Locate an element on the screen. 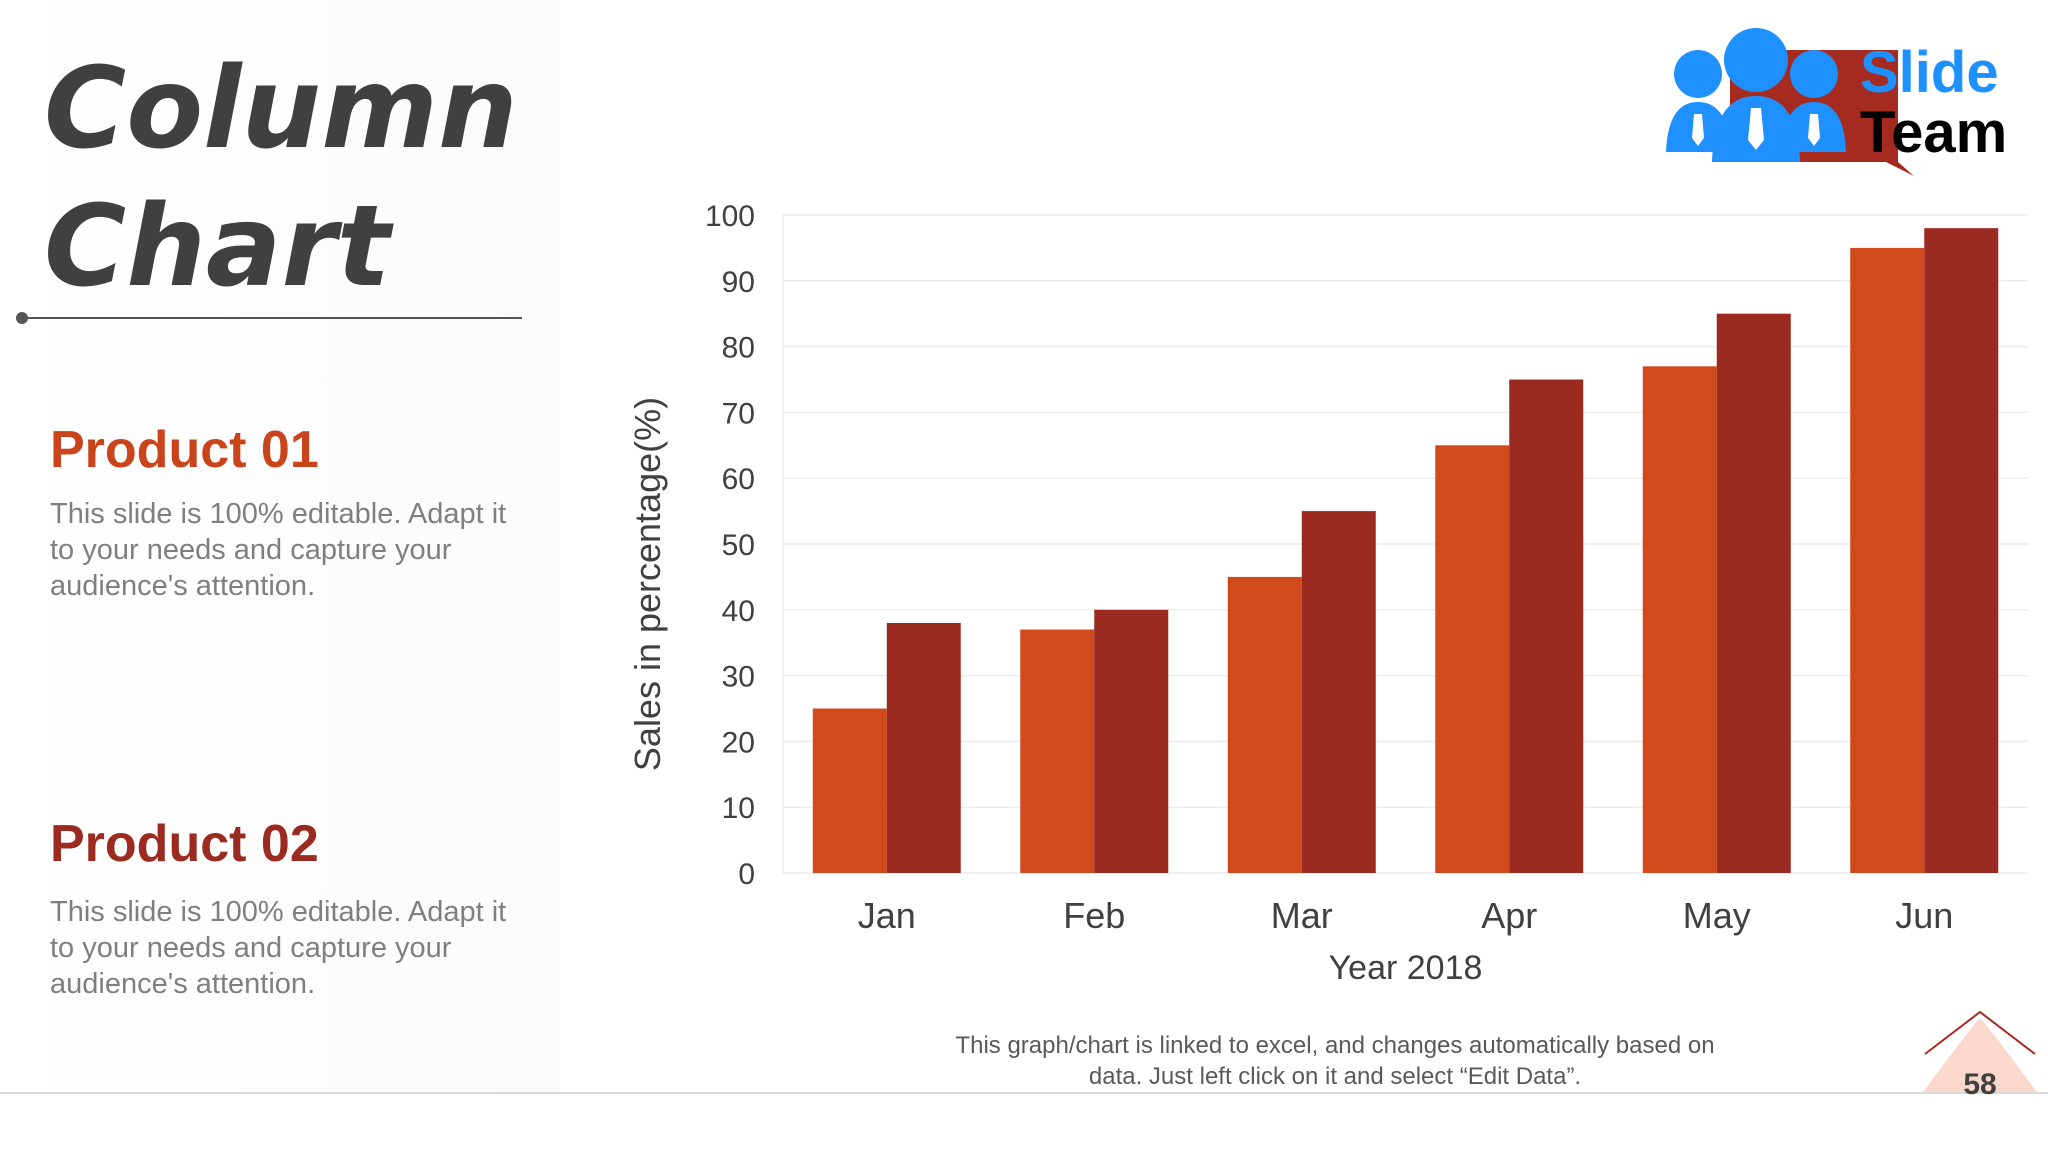  y-tick-label: 0 is located at coordinates (746, 874).